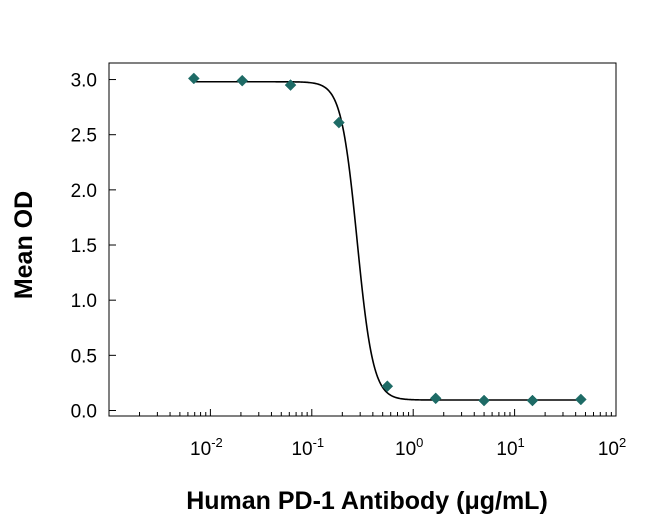  Describe the element at coordinates (84, 191) in the screenshot. I see `y-tick-label: 2.0` at that location.